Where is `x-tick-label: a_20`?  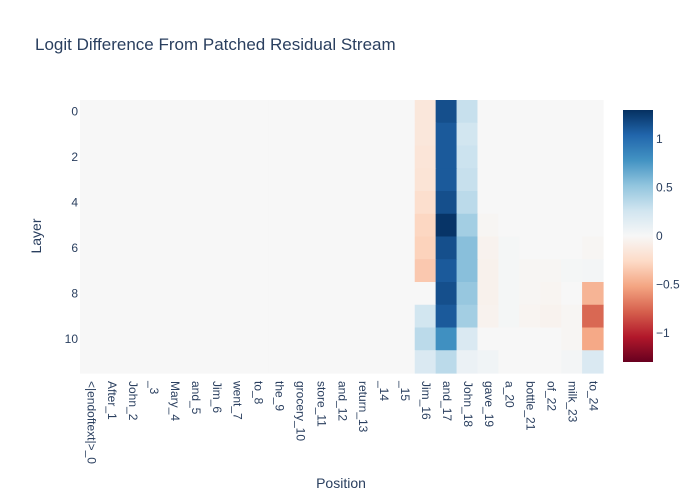 x-tick-label: a_20 is located at coordinates (510, 394).